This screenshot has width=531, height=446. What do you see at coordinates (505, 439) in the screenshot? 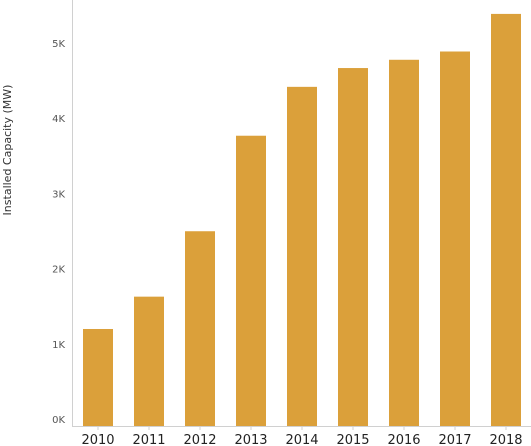
I see `x-tick-label: 2018` at bounding box center [505, 439].